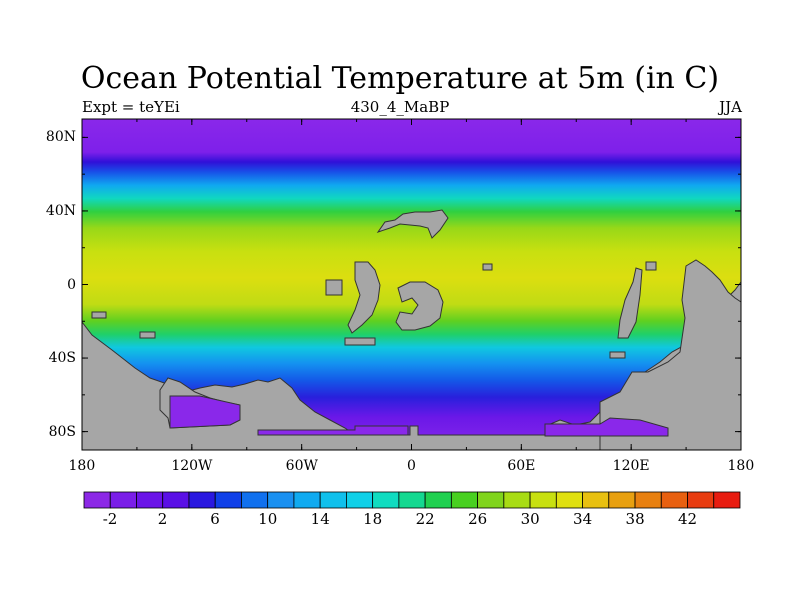 The height and width of the screenshot is (600, 800). Describe the element at coordinates (60, 210) in the screenshot. I see `y-tick-label: 40N` at that location.